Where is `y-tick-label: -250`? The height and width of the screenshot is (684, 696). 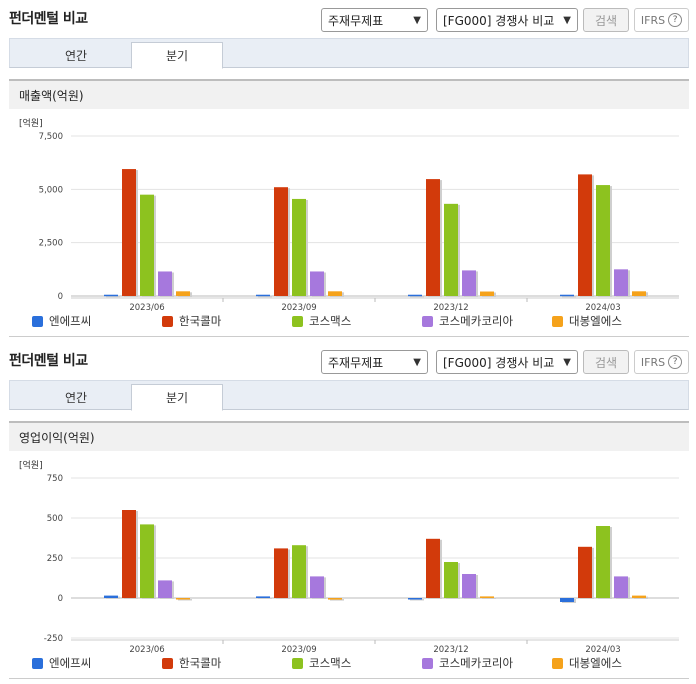
y-tick-label: -250 is located at coordinates (53, 639).